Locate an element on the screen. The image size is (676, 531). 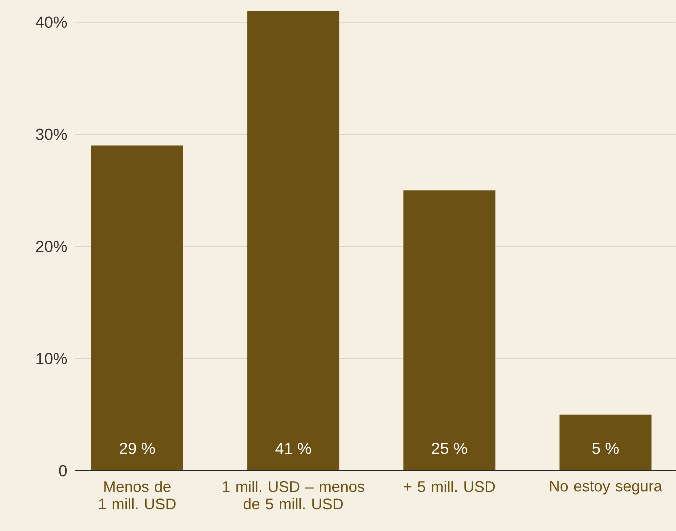
y-tick-label: 10% is located at coordinates (52, 358).